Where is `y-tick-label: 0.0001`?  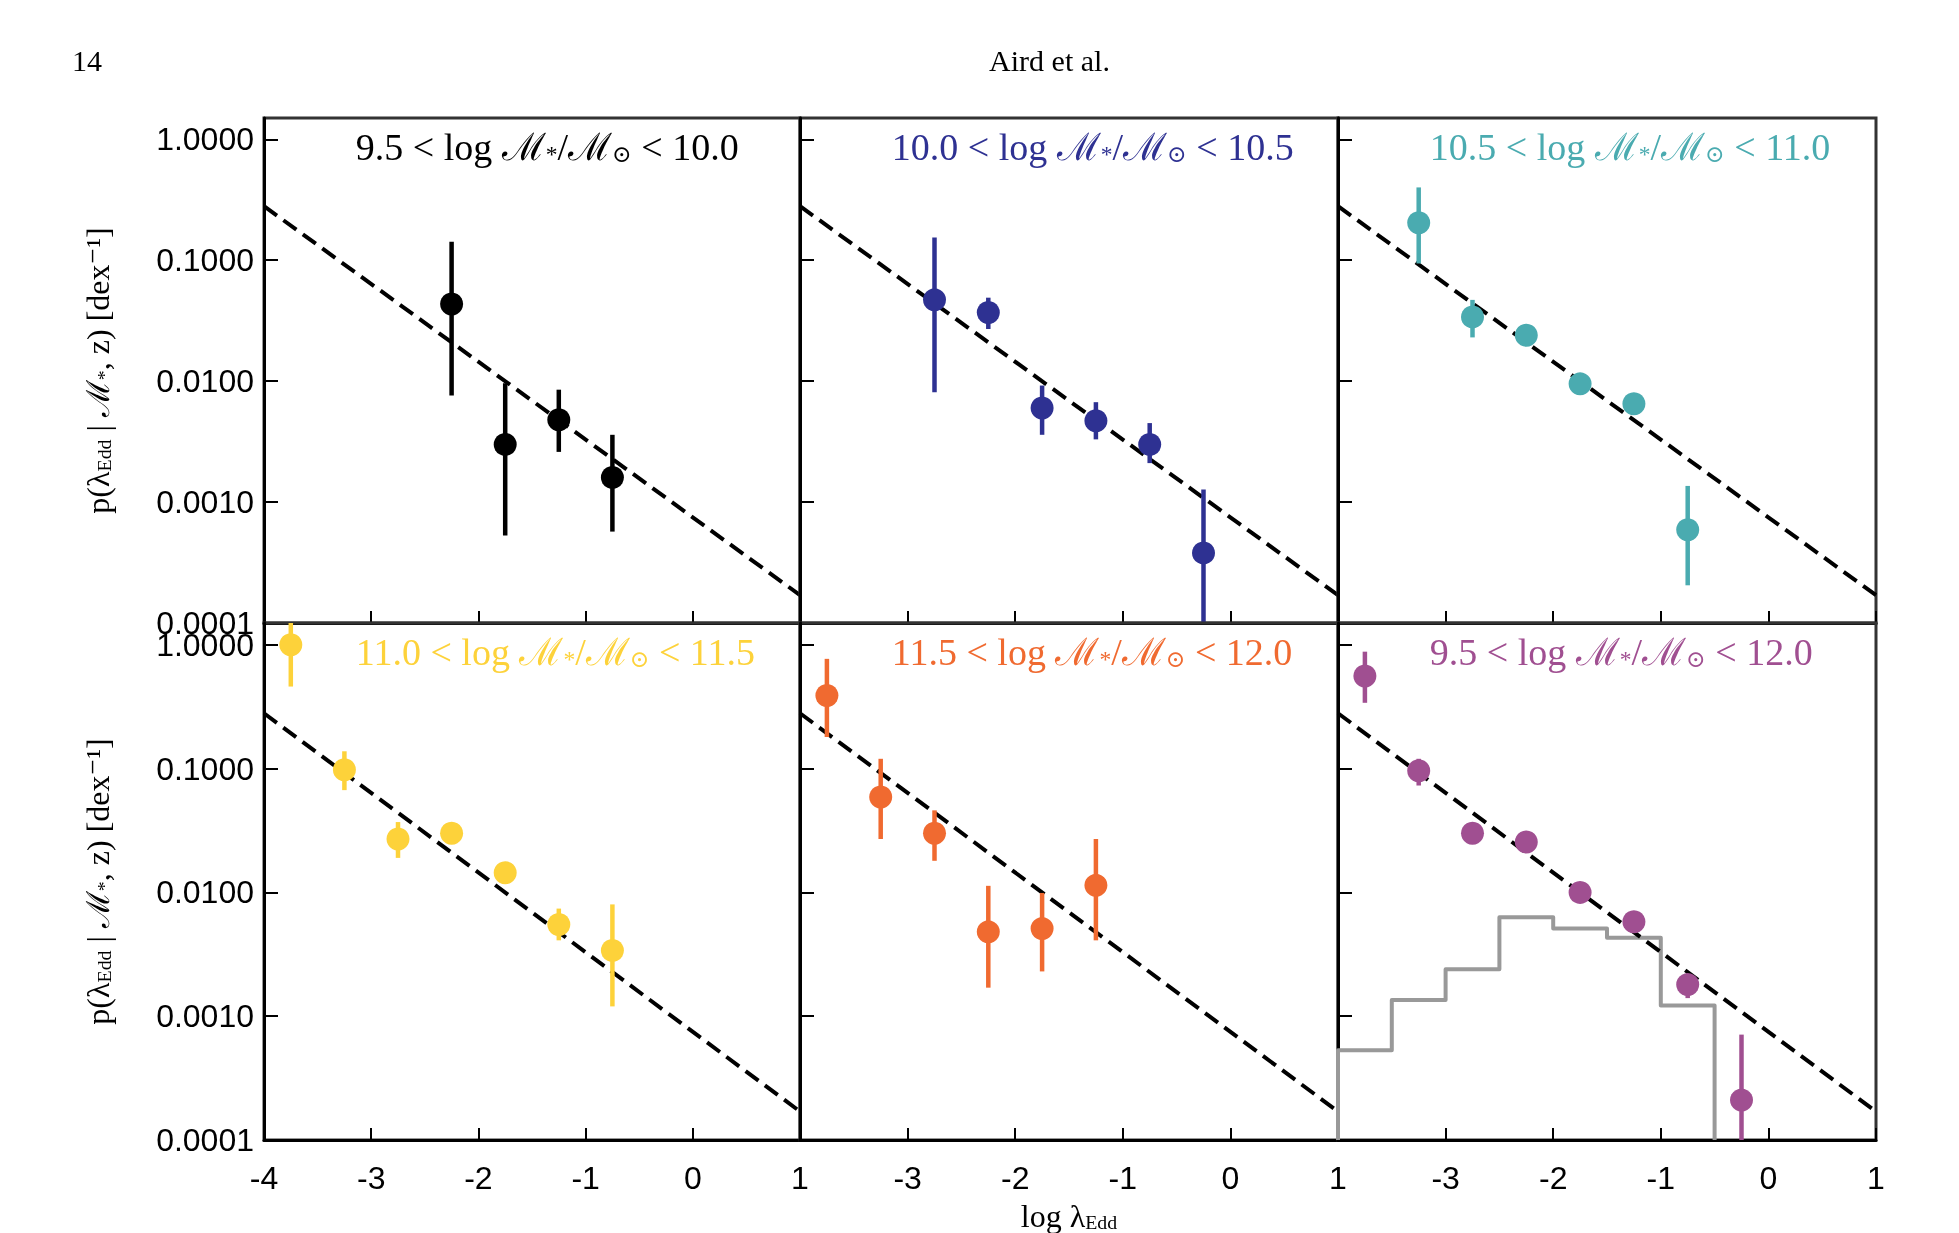
y-tick-label: 0.0001 is located at coordinates (205, 1140).